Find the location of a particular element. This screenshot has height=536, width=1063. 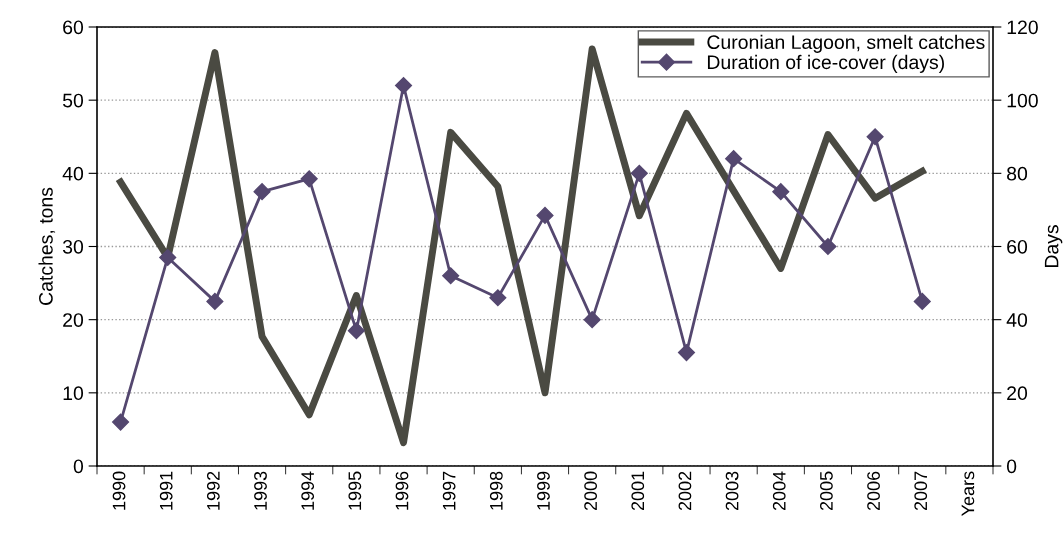

y-axis-title: Catches, tons is located at coordinates (47, 246).